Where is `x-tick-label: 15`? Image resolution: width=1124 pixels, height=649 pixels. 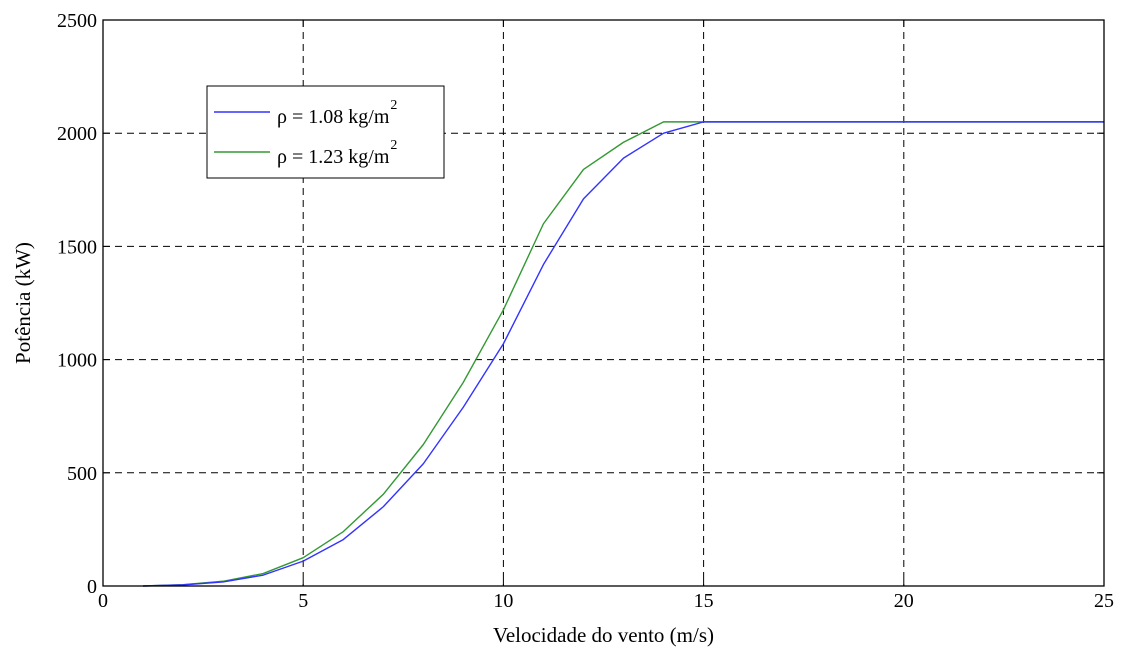 x-tick-label: 15 is located at coordinates (704, 601).